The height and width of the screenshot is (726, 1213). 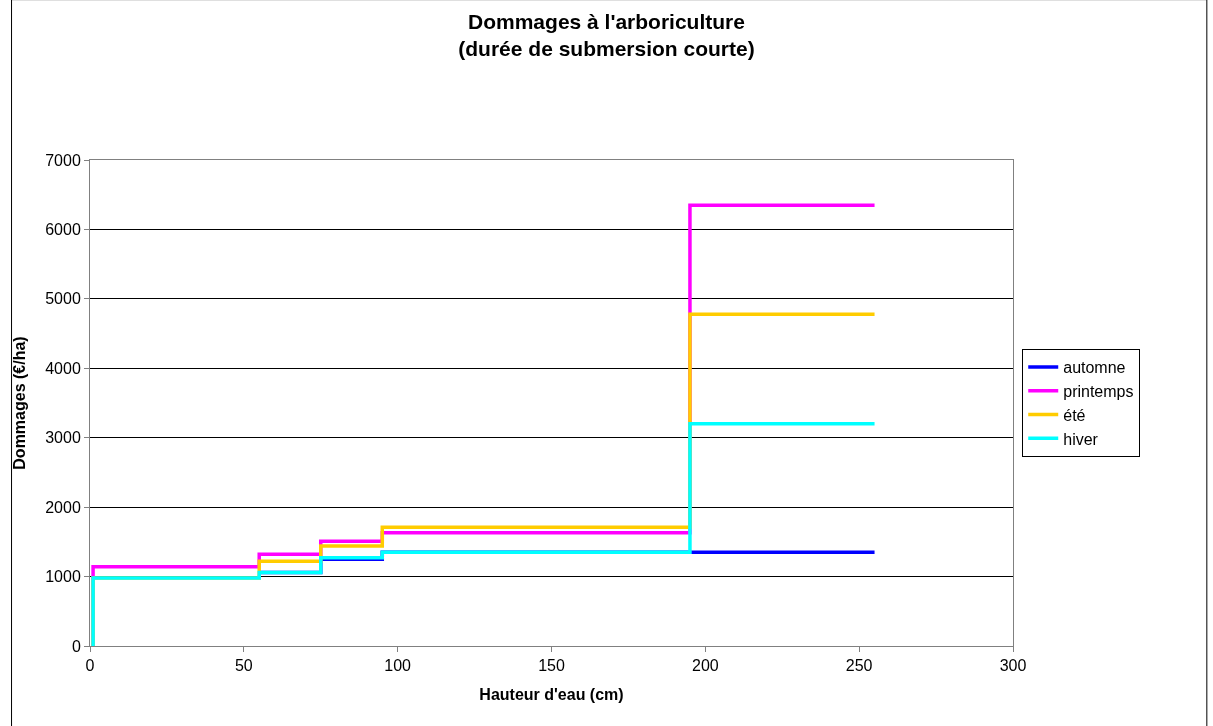 What do you see at coordinates (398, 666) in the screenshot?
I see `x-tick-label: 100` at bounding box center [398, 666].